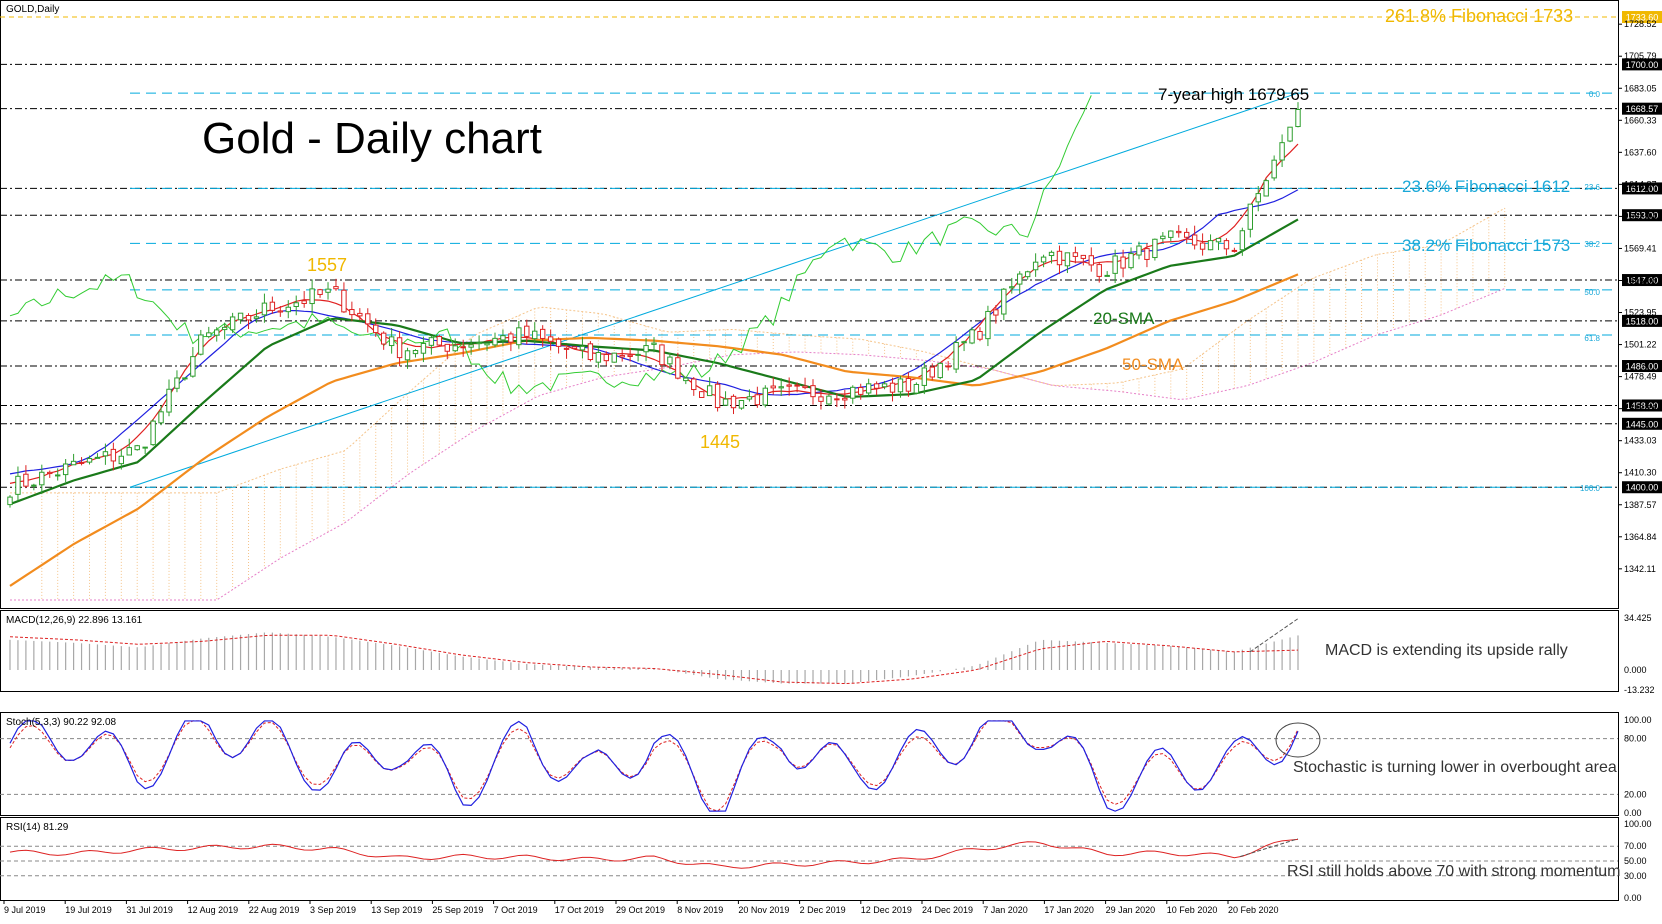 This screenshot has height=924, width=1662. What do you see at coordinates (1638, 824) in the screenshot?
I see `rsi-tick-label: 100.00` at bounding box center [1638, 824].